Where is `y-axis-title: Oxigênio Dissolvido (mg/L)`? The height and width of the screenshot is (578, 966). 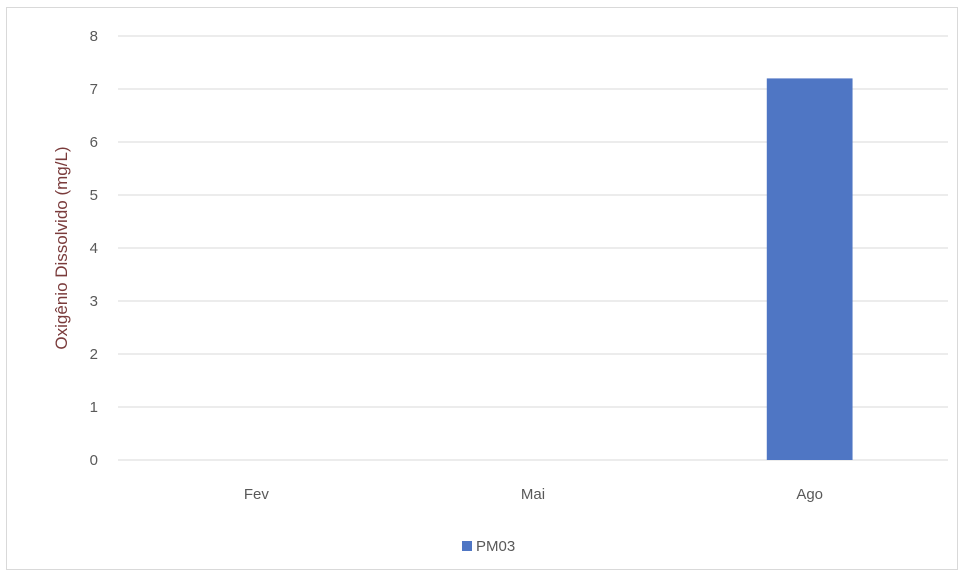 y-axis-title: Oxigênio Dissolvido (mg/L) is located at coordinates (61, 247).